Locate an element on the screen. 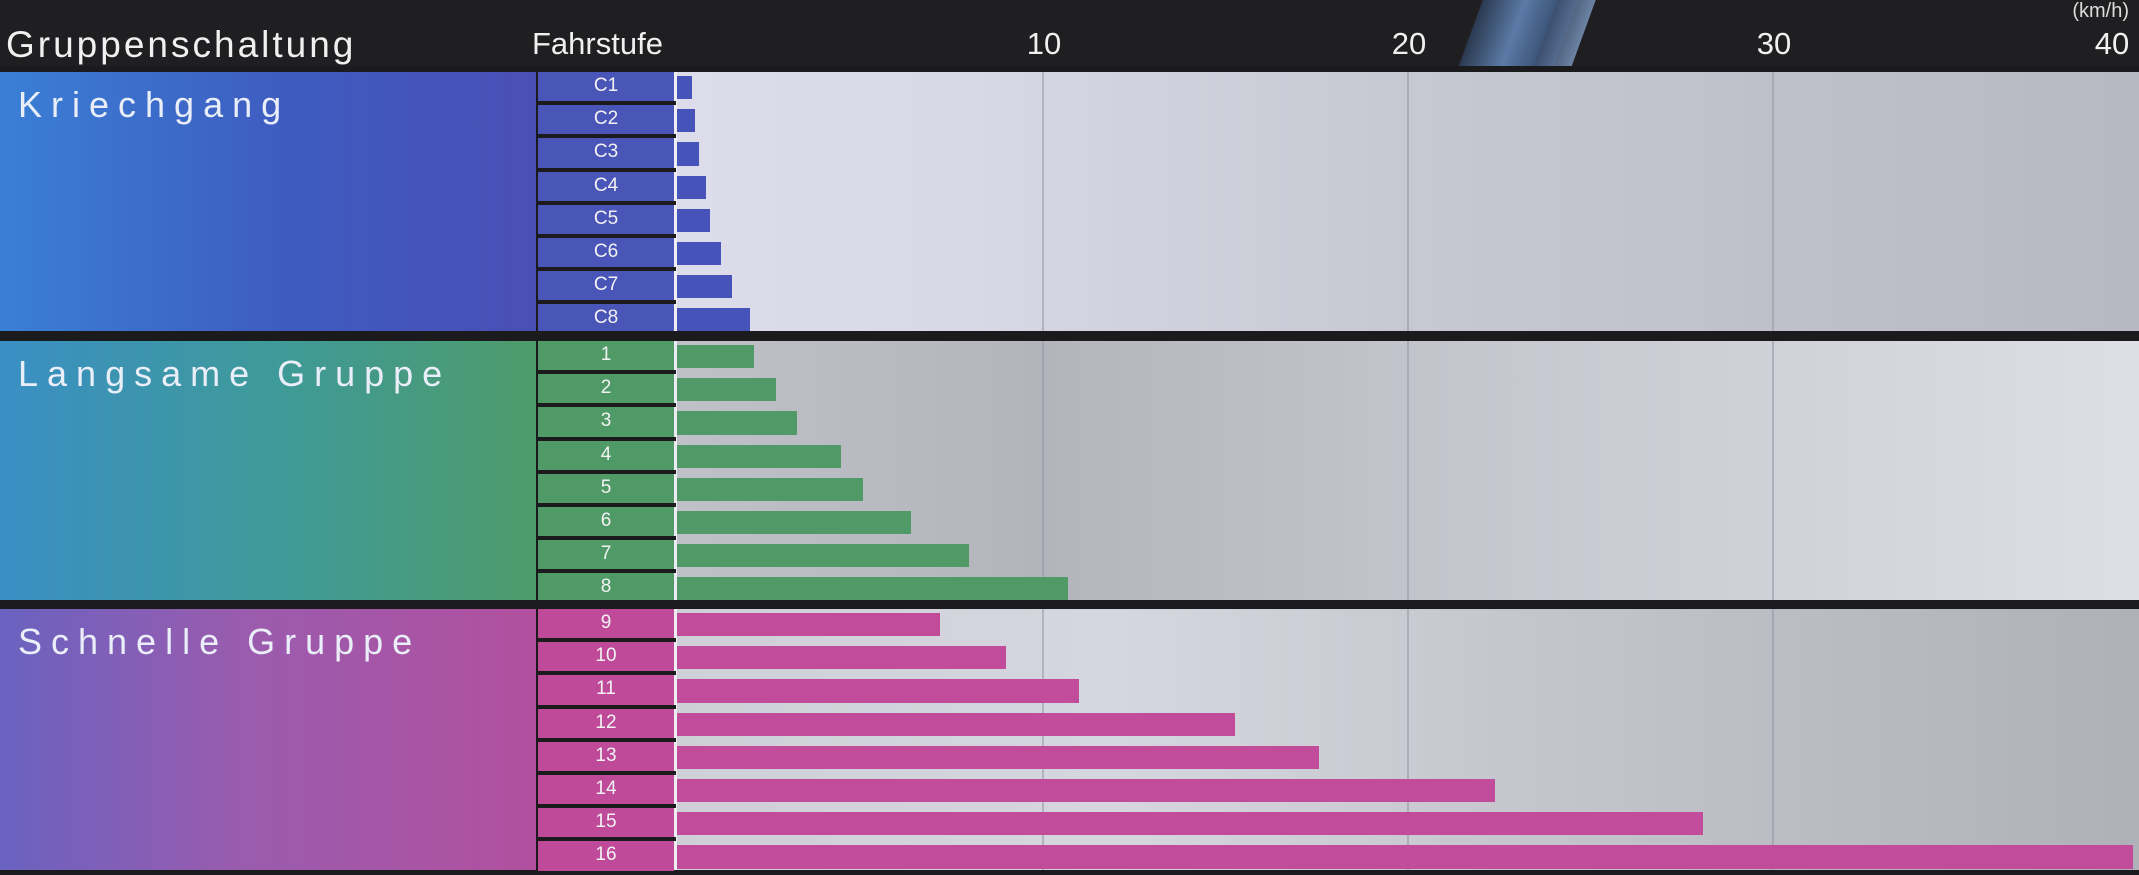  category-label: C3 is located at coordinates (606, 152).